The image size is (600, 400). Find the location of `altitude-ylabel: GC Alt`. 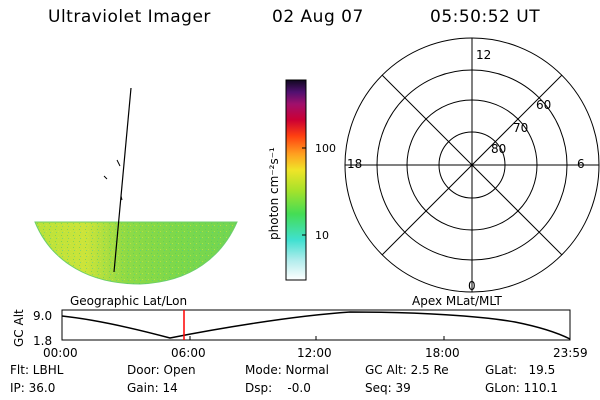

altitude-ylabel: GC Alt is located at coordinates (19, 328).